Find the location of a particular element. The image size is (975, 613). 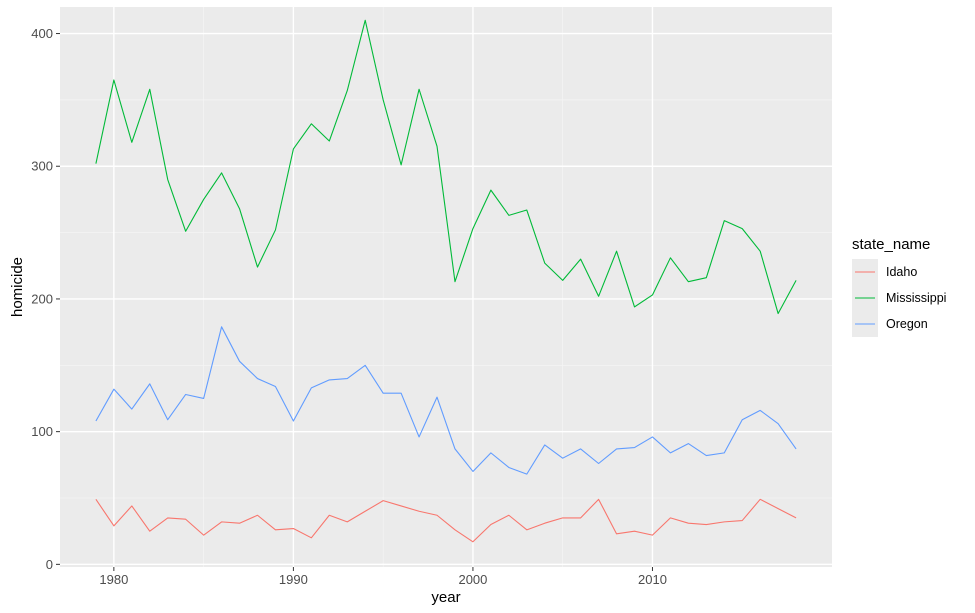

y-axis-title: homicide is located at coordinates (17, 287).